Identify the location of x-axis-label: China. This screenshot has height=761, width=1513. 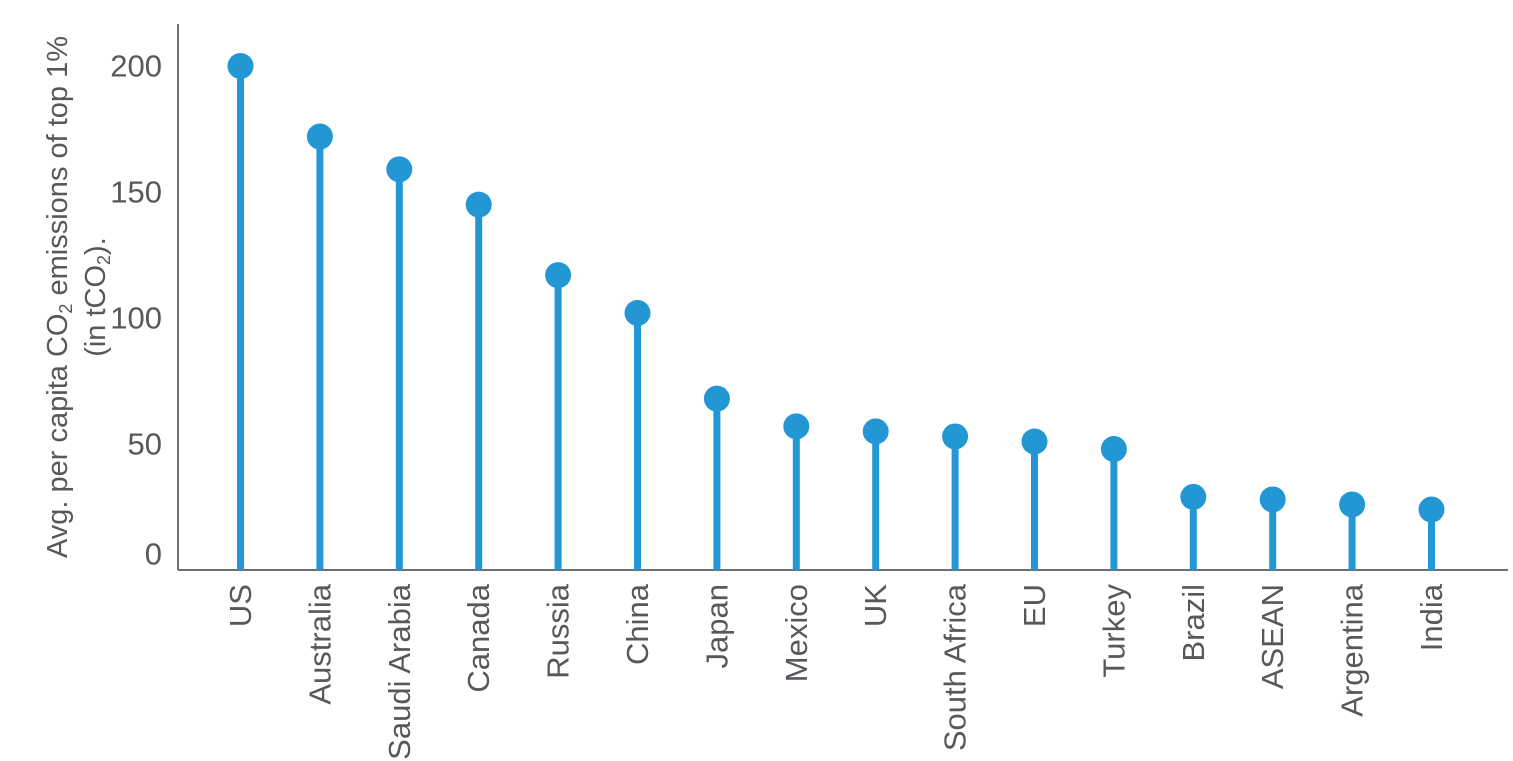
(637, 624).